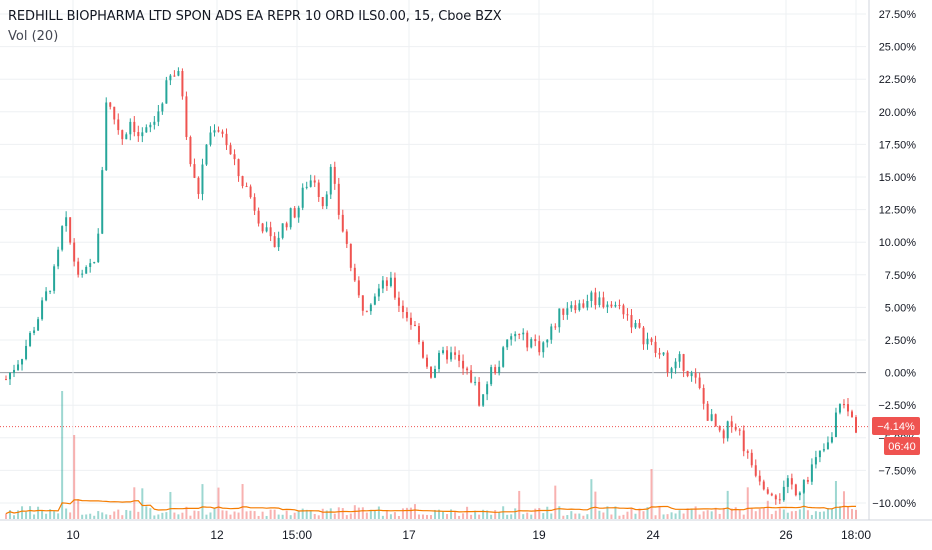 This screenshot has height=550, width=932. Describe the element at coordinates (468, 535) in the screenshot. I see `time-axis: 10 12 15:00 17 19 24 26 18:00` at that location.